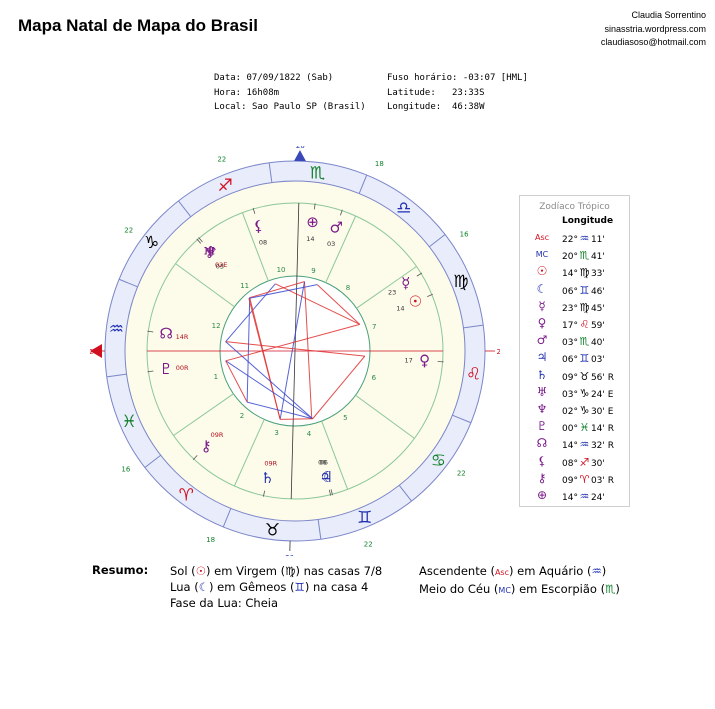 This screenshot has width=715, height=709. Describe the element at coordinates (570, 291) in the screenshot. I see `table-degree: 06°` at that location.